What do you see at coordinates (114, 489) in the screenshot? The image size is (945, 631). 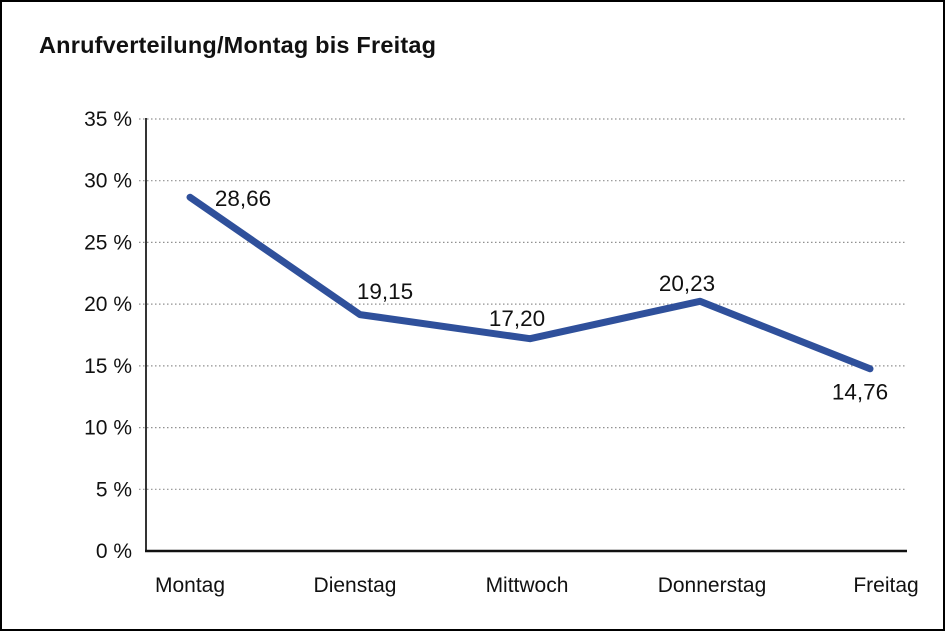 I see `y-axis-tick-label: 5 %` at bounding box center [114, 489].